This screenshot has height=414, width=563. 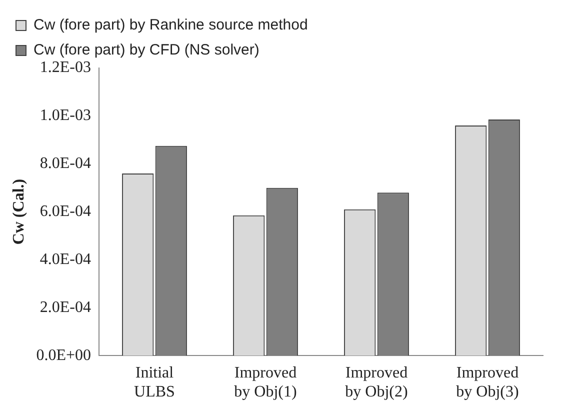 I want to click on y-axis-title: Cw (Cal.), so click(x=19, y=211).